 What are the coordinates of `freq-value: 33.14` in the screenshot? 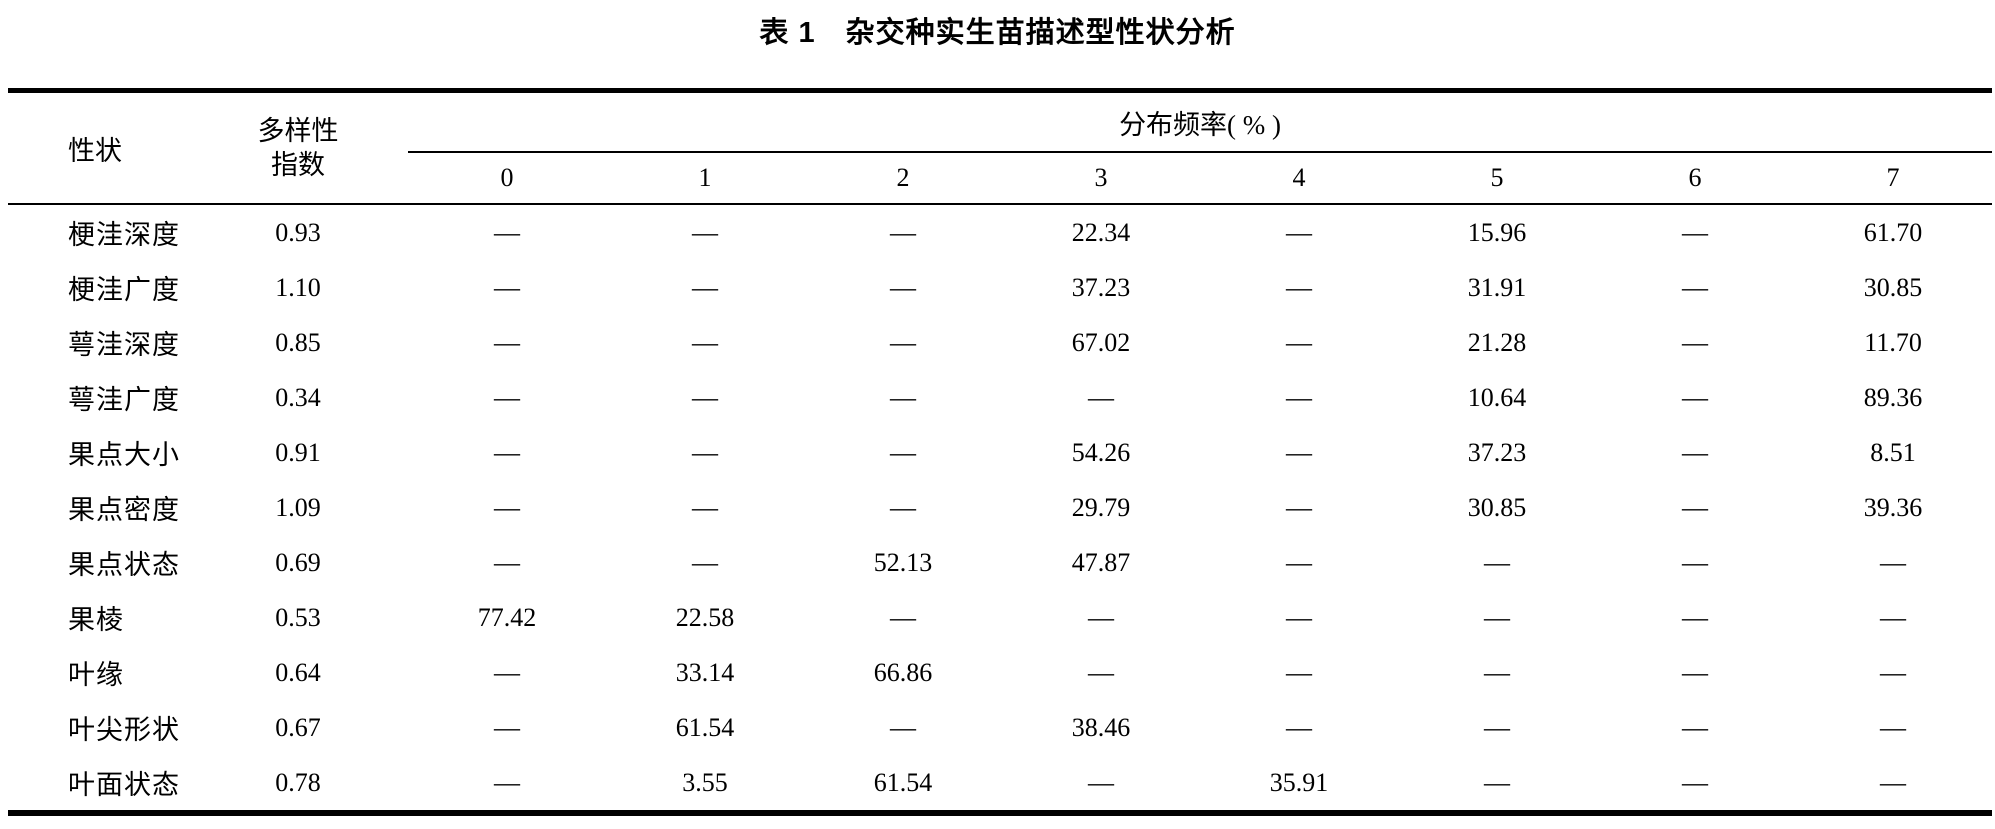 It's located at (705, 672).